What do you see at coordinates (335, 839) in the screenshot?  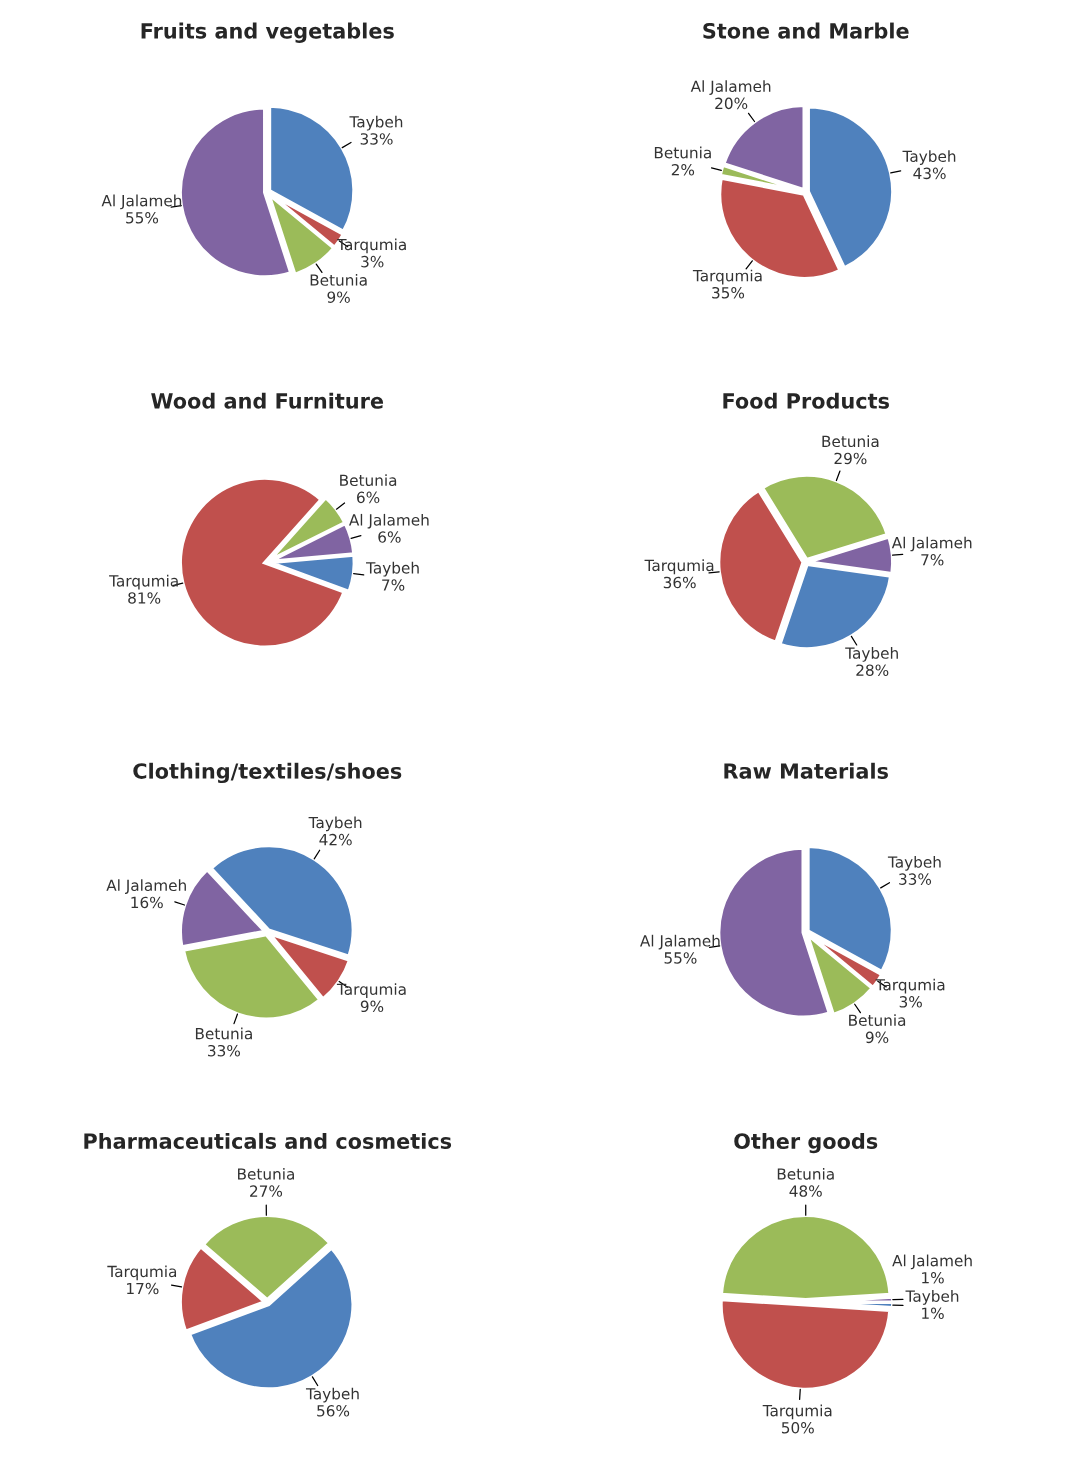 I see `data-label: 42%` at bounding box center [335, 839].